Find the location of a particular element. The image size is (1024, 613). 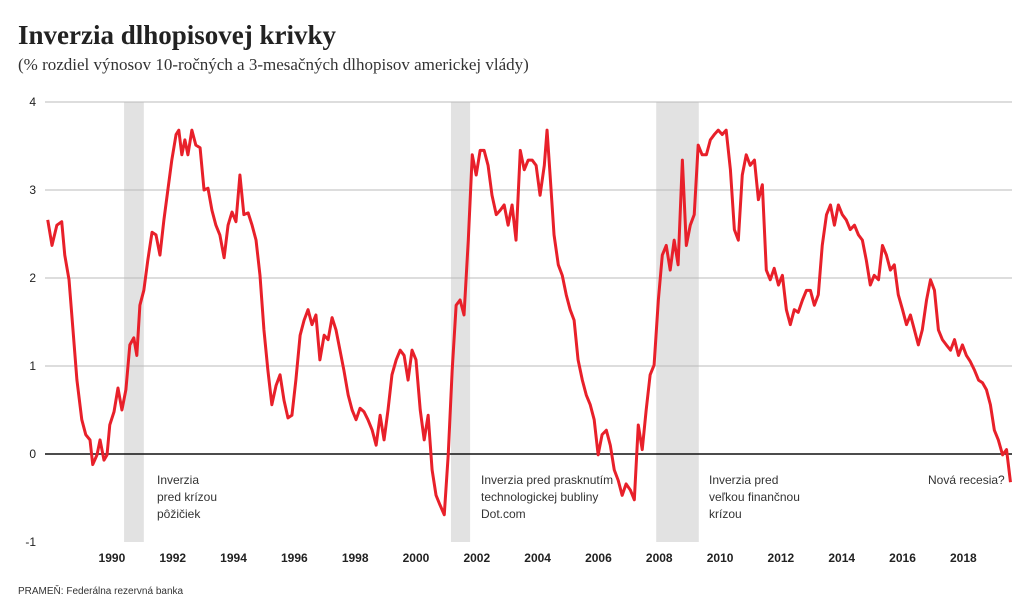

annotation: Dot.com is located at coordinates (503, 514).